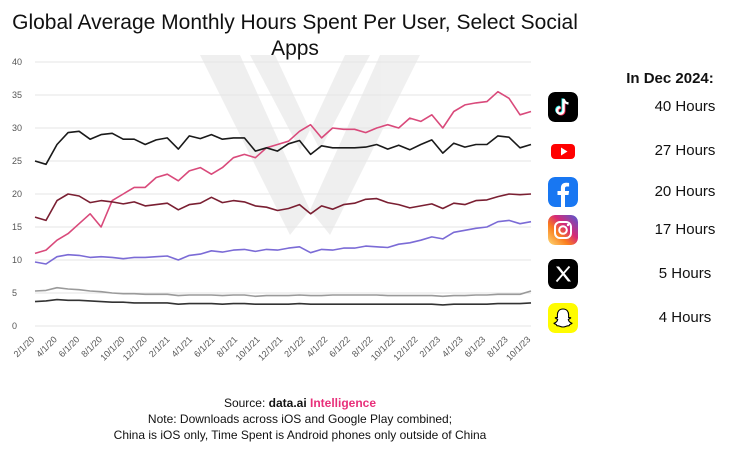  I want to click on x-icon, so click(563, 274).